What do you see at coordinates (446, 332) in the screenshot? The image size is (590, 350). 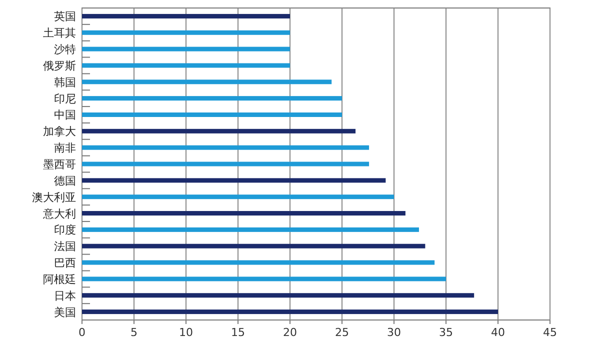 I see `x-tick-label: 35` at bounding box center [446, 332].